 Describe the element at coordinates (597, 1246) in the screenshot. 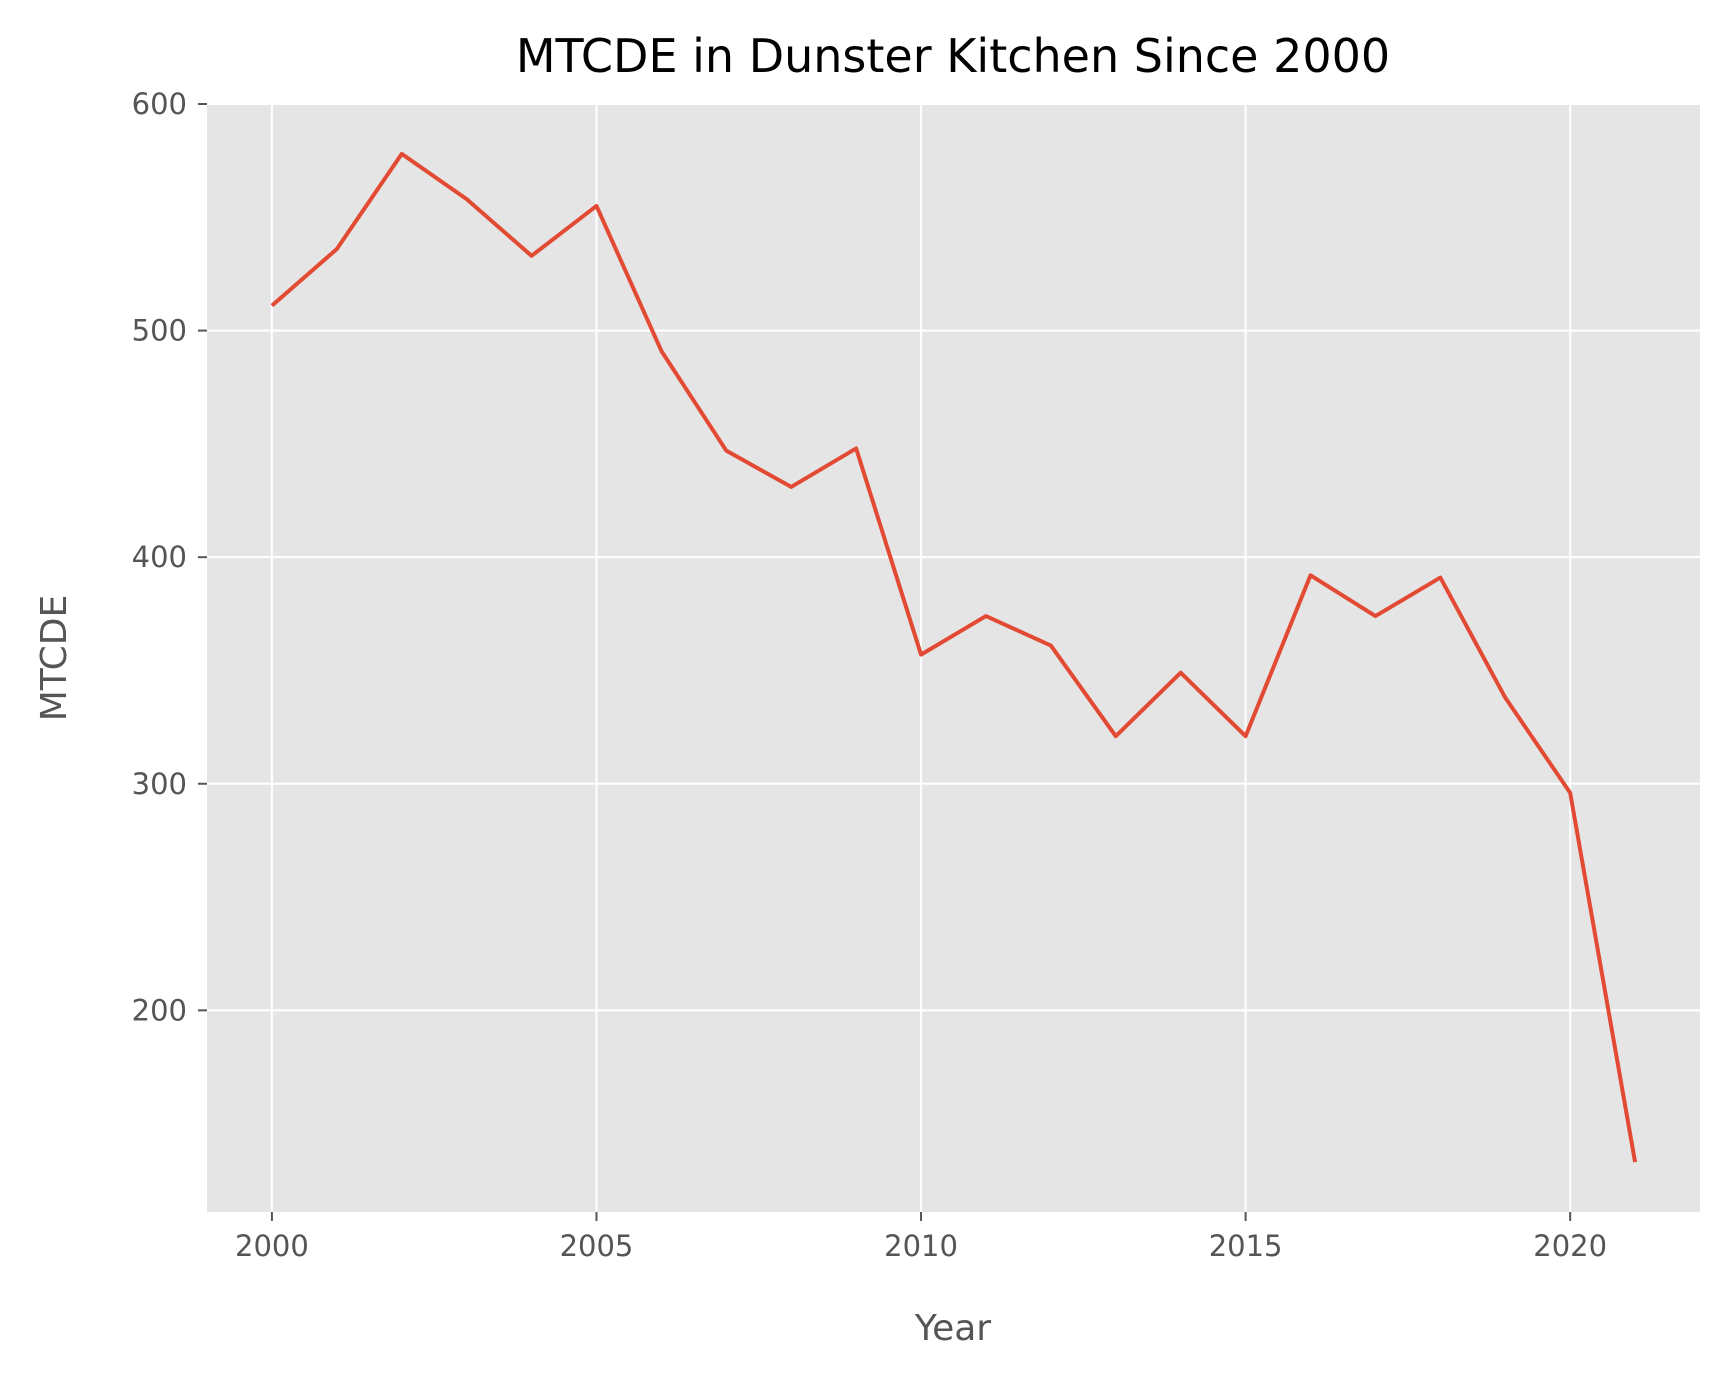

I see `x-tick-label: 2005` at that location.